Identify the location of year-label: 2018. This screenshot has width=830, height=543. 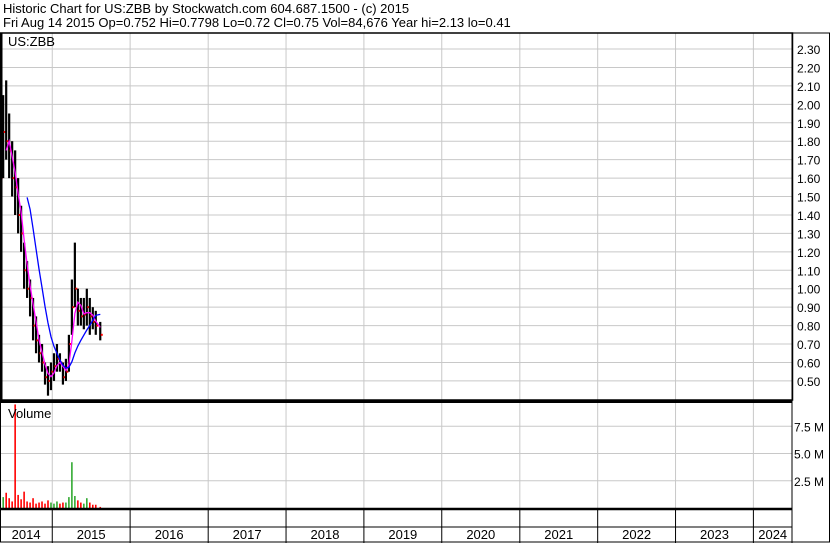
(325, 534).